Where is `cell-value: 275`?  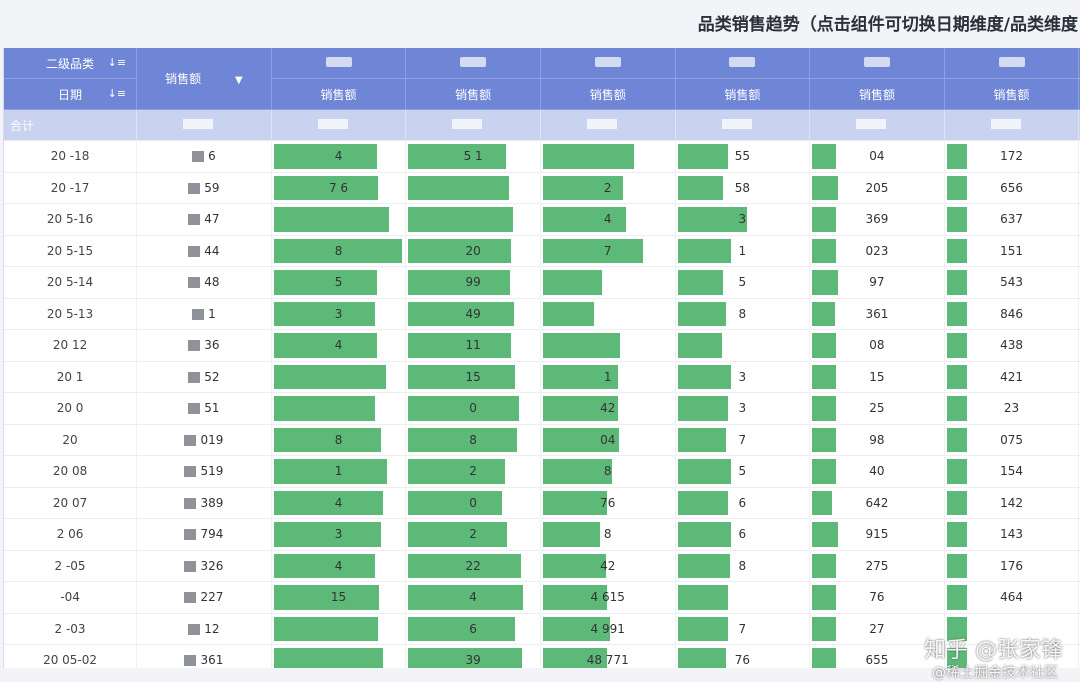 cell-value: 275 is located at coordinates (877, 565).